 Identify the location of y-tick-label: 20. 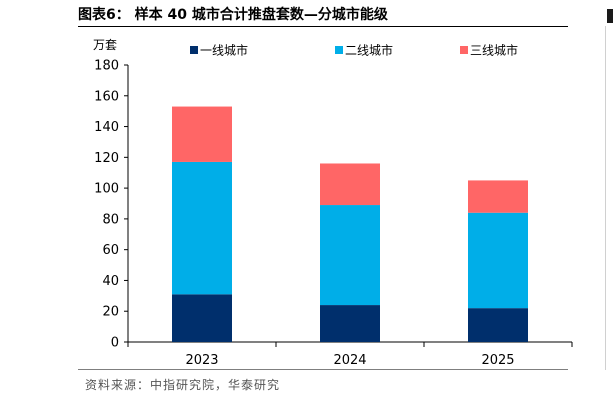
(110, 312).